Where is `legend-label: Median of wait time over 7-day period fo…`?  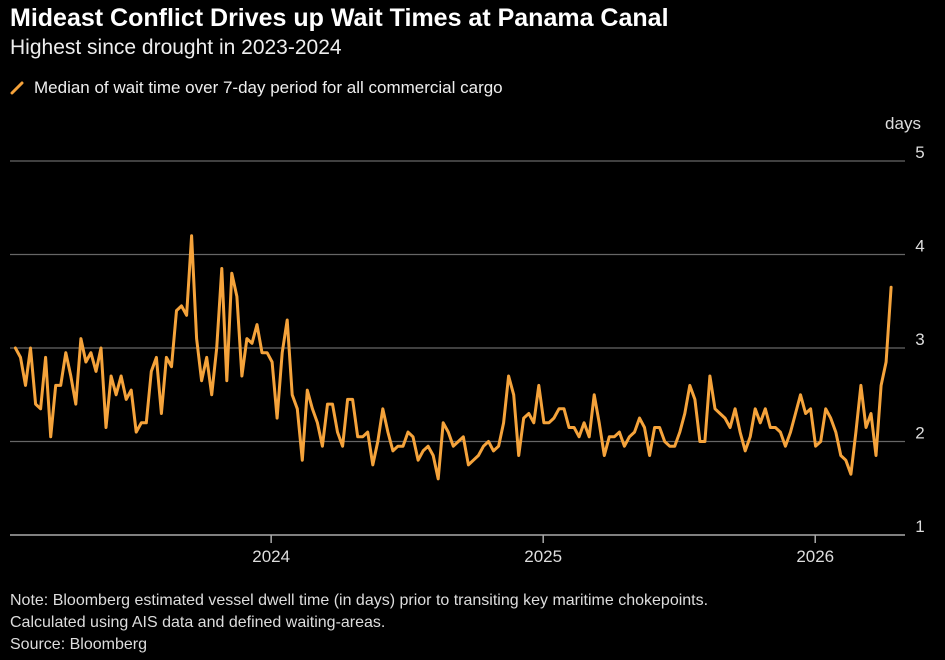
legend-label: Median of wait time over 7-day period fo… is located at coordinates (268, 87).